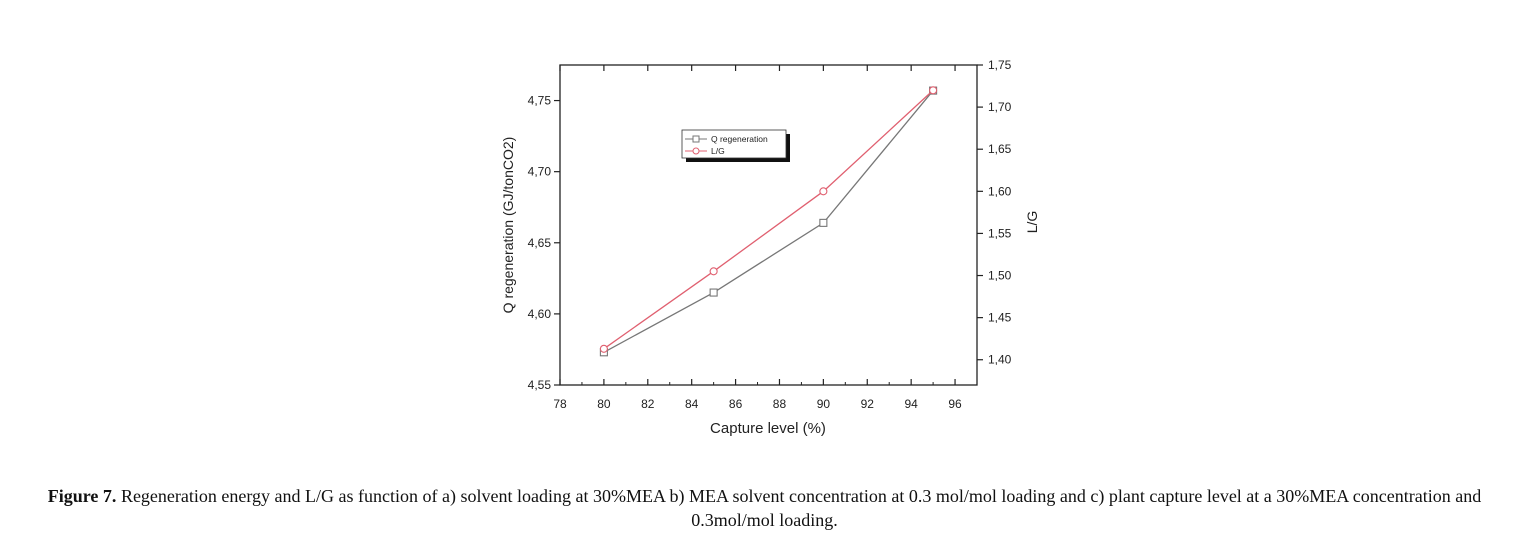 The image size is (1529, 540). What do you see at coordinates (604, 404) in the screenshot?
I see `x-tick-label: 80` at bounding box center [604, 404].